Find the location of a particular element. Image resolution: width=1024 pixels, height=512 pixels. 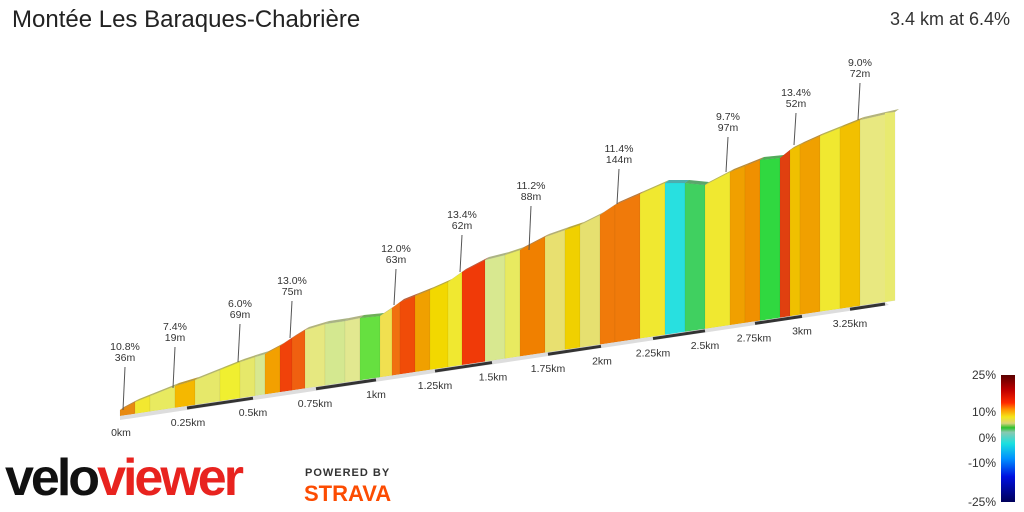

annotation-length: 52m is located at coordinates (796, 104).